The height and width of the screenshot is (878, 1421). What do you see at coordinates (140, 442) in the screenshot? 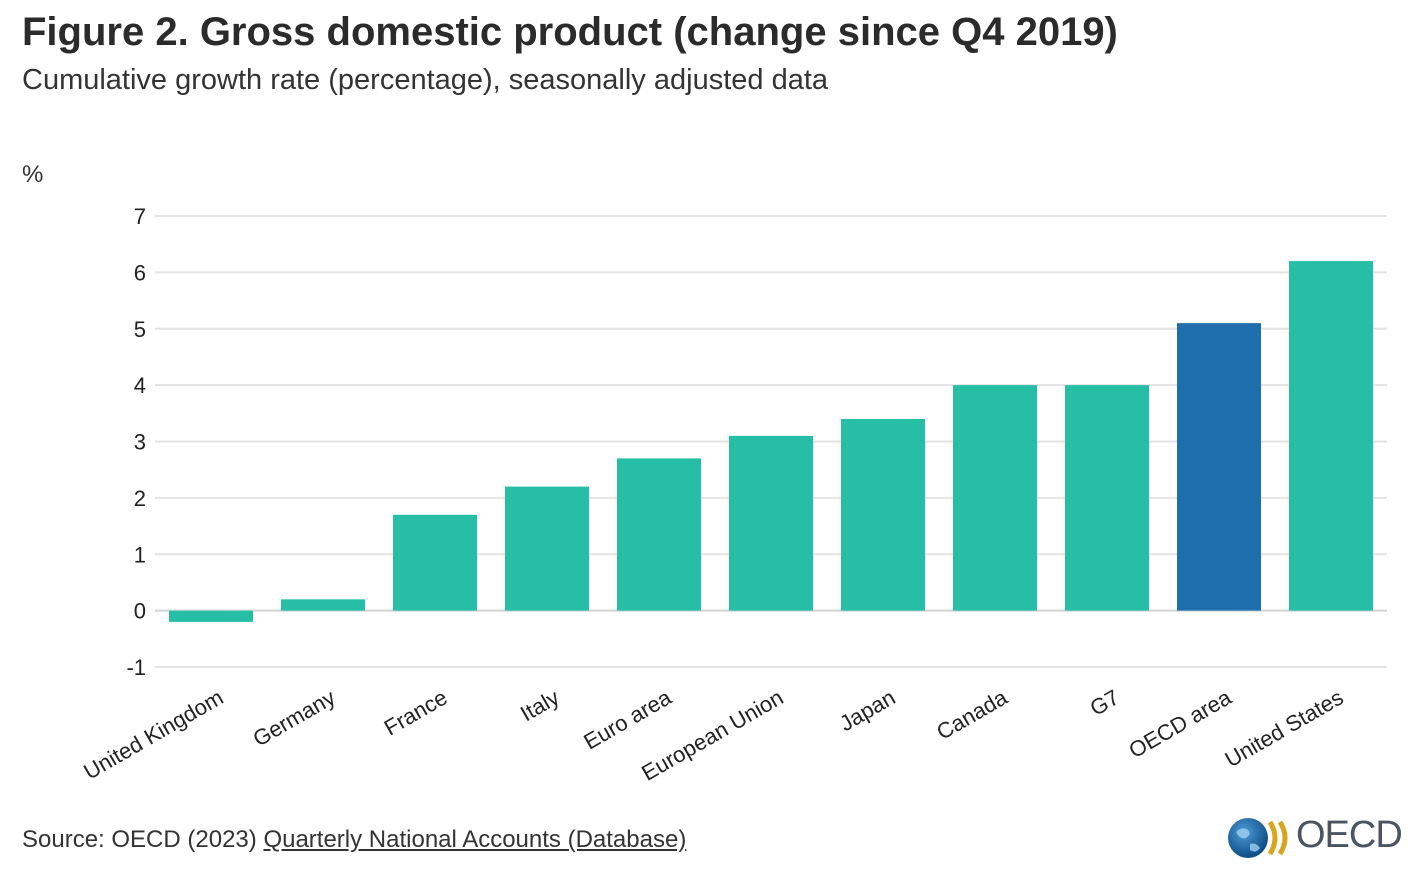
I see `y-tick-label: 3` at bounding box center [140, 442].